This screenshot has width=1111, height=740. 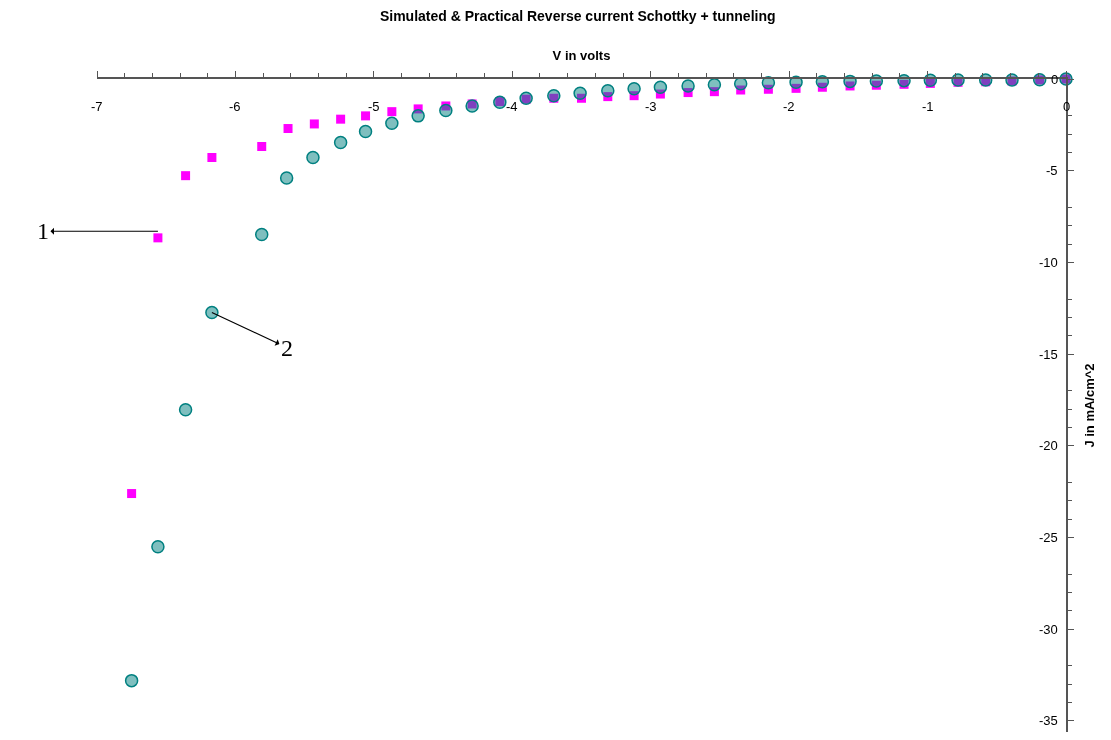 What do you see at coordinates (581, 55) in the screenshot?
I see `x-axis-title: V in volts` at bounding box center [581, 55].